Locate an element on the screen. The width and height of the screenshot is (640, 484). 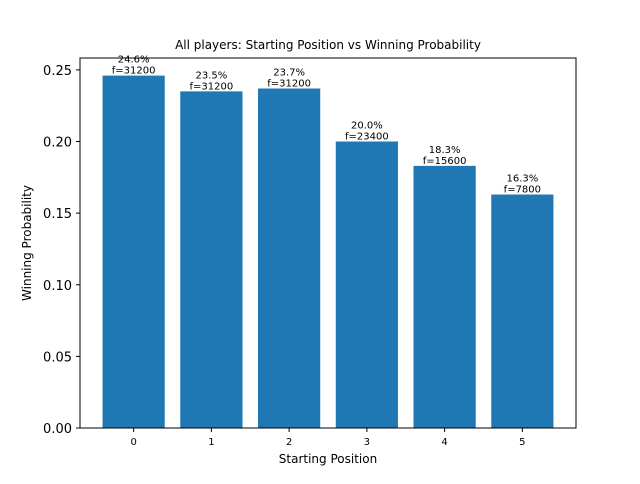
y-axis-label: Winning Probability is located at coordinates (27, 243).